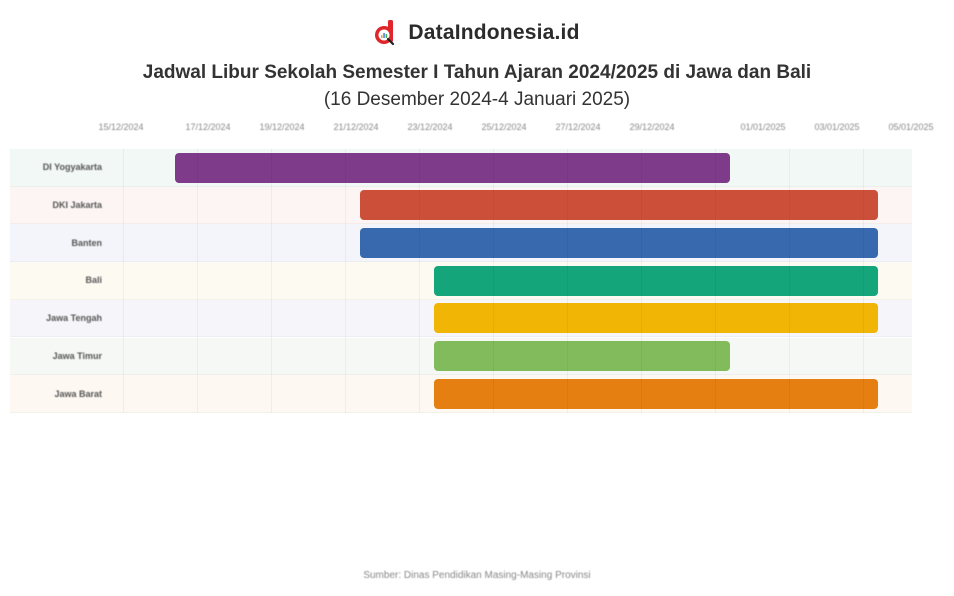 The height and width of the screenshot is (596, 954). Describe the element at coordinates (578, 127) in the screenshot. I see `x-tick: 27/12/2024` at that location.